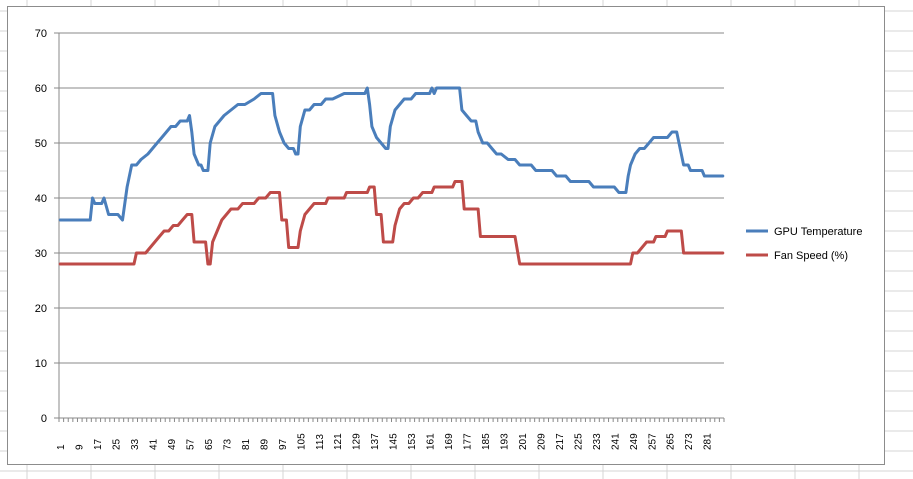 This screenshot has width=913, height=479. Describe the element at coordinates (190, 444) in the screenshot. I see `x-tick-label: 57` at that location.